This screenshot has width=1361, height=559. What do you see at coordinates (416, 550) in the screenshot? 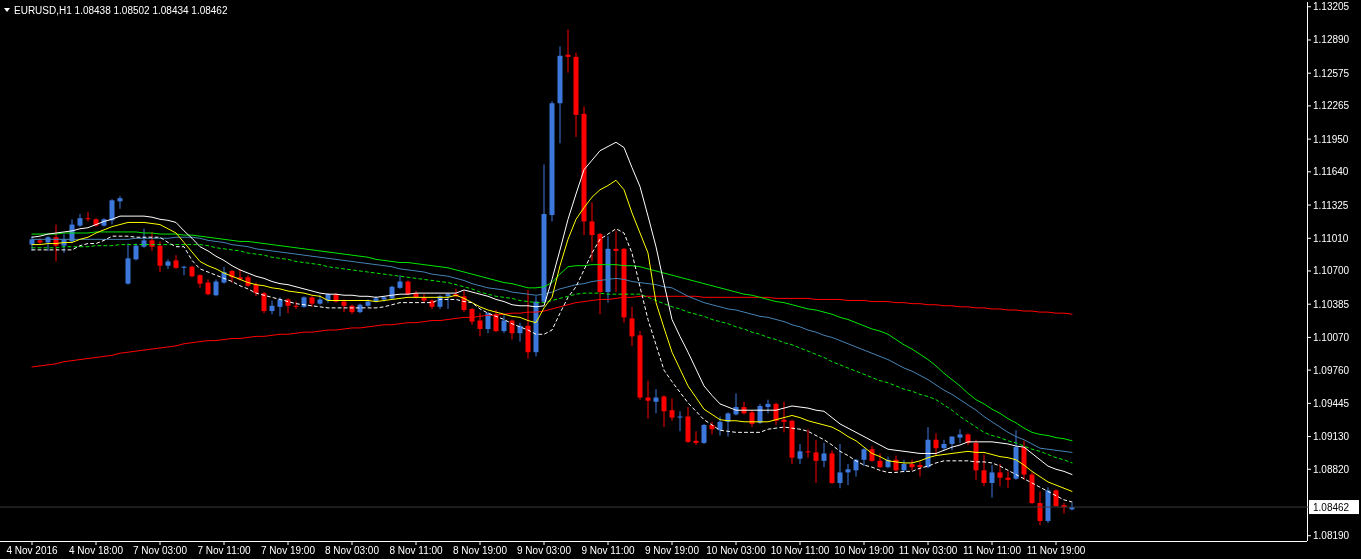
I see `x-tick-label: 8 Nov 11:00` at bounding box center [416, 550].